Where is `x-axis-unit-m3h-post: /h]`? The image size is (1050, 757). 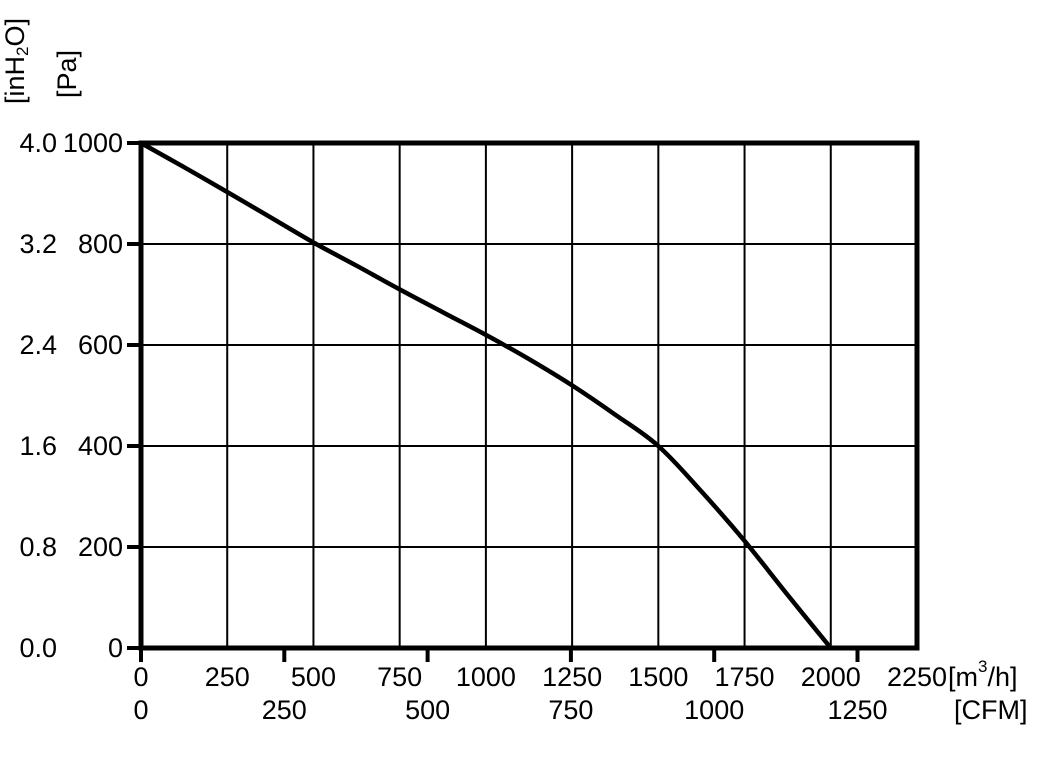
x-axis-unit-m3h-post: /h] is located at coordinates (1002, 677).